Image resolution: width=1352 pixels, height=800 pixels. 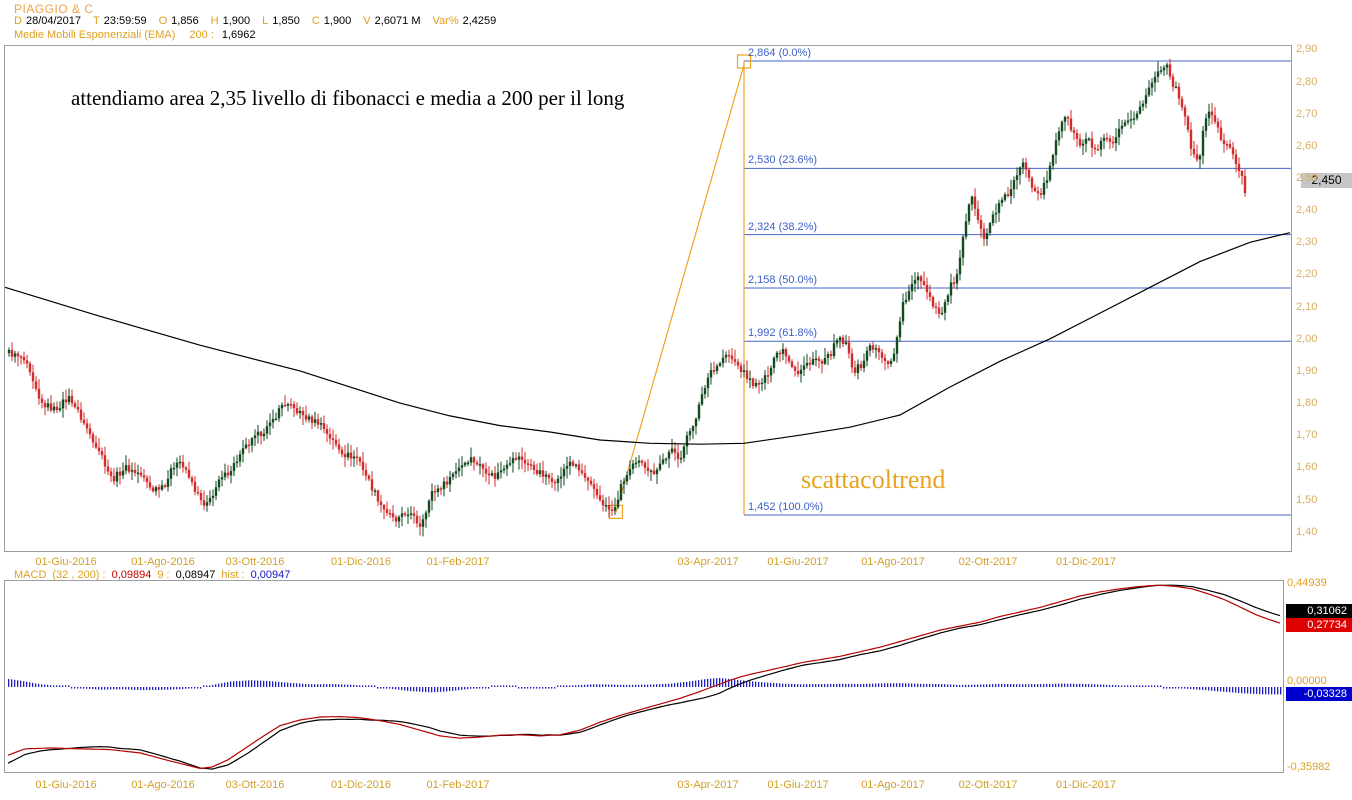 I want to click on macd-axis-max-label: 0,44939, so click(x=1307, y=583).